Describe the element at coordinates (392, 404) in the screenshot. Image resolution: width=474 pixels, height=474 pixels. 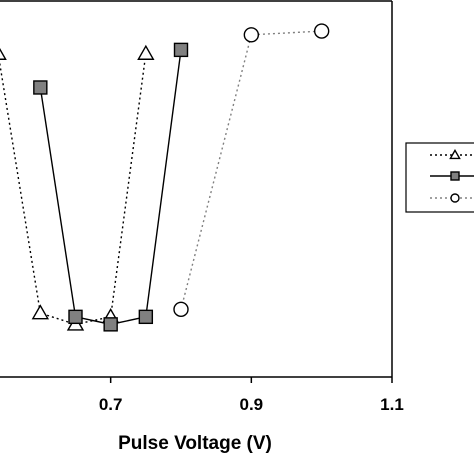
I see `x-tick-label: 1.1` at that location.